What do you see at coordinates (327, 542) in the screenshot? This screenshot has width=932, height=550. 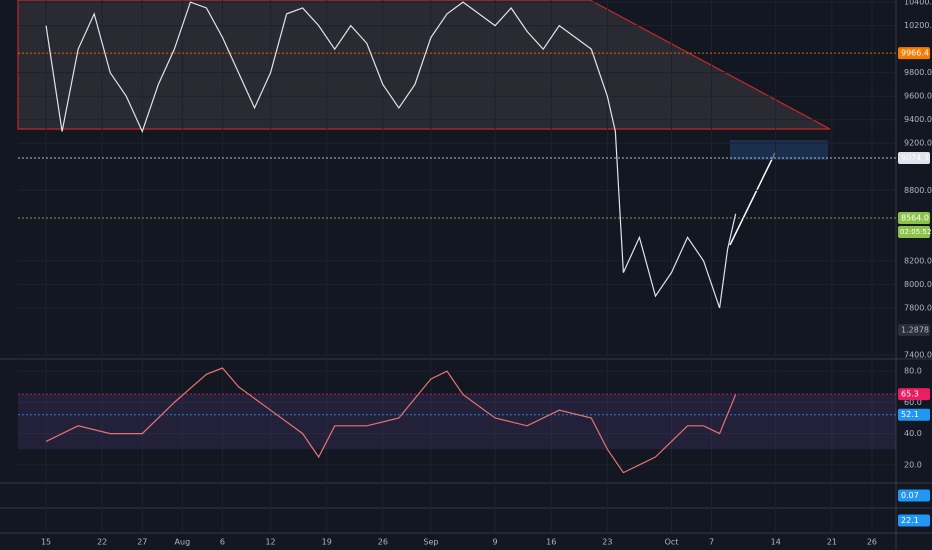 I see `x-tick-label: 19` at bounding box center [327, 542].